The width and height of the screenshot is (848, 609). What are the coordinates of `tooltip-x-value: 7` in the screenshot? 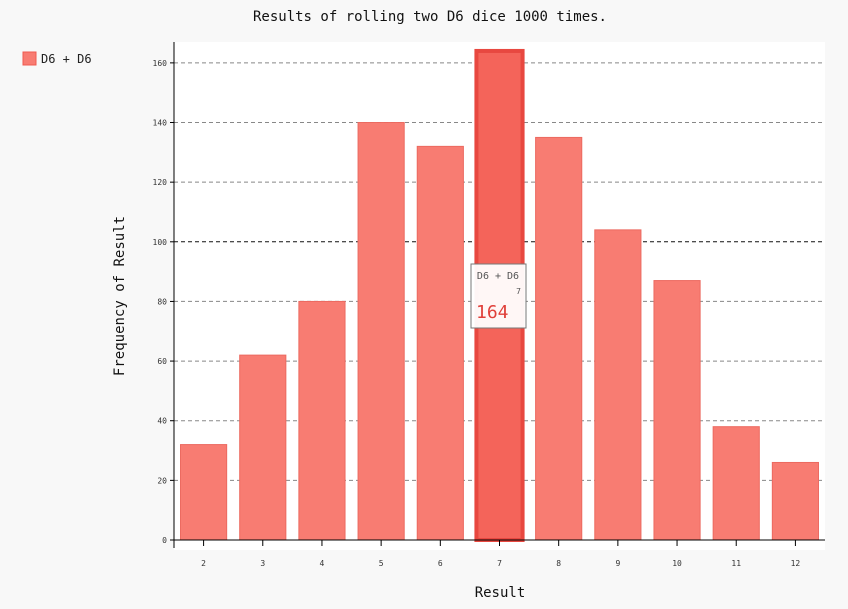 It's located at (518, 291).